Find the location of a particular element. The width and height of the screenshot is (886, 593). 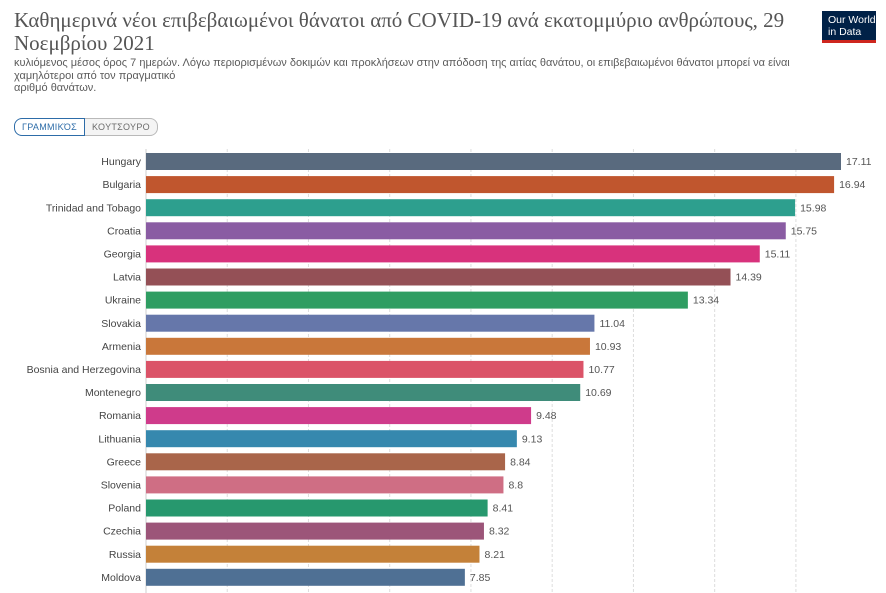

logo-line-2: in Data is located at coordinates (845, 32).